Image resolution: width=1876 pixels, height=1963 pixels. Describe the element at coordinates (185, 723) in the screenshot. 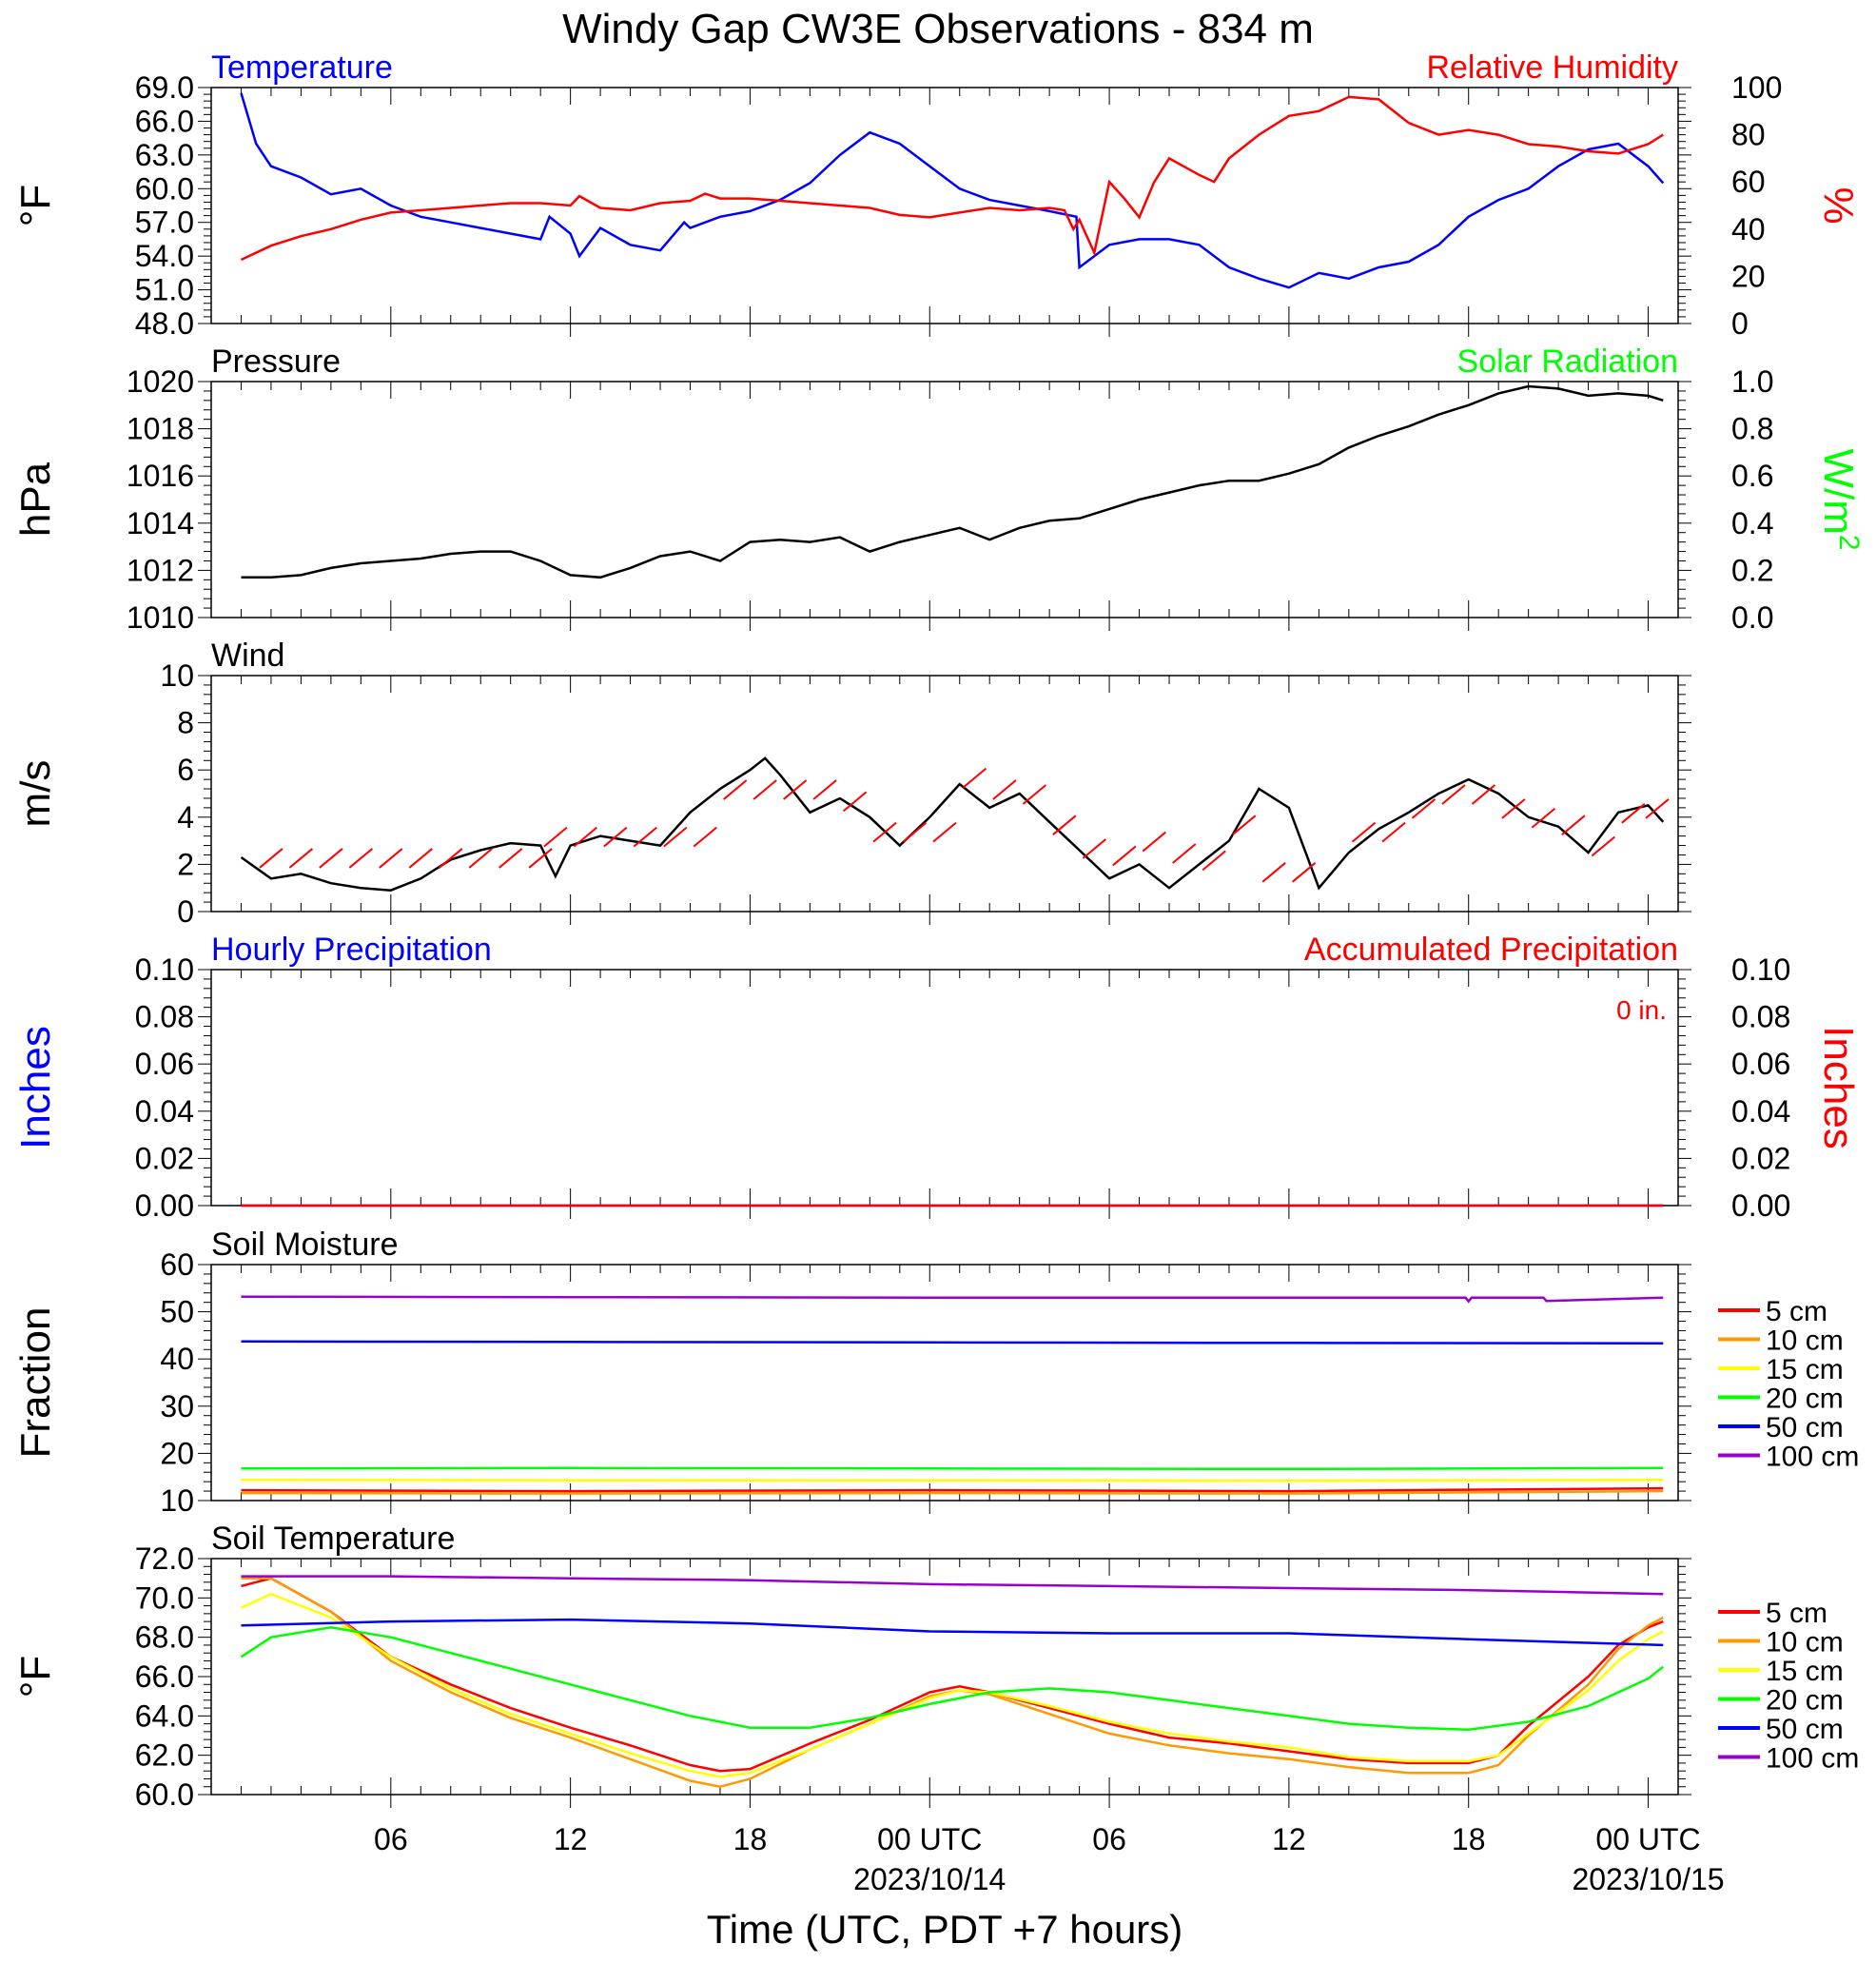

I see `y-tick-label: 8` at that location.